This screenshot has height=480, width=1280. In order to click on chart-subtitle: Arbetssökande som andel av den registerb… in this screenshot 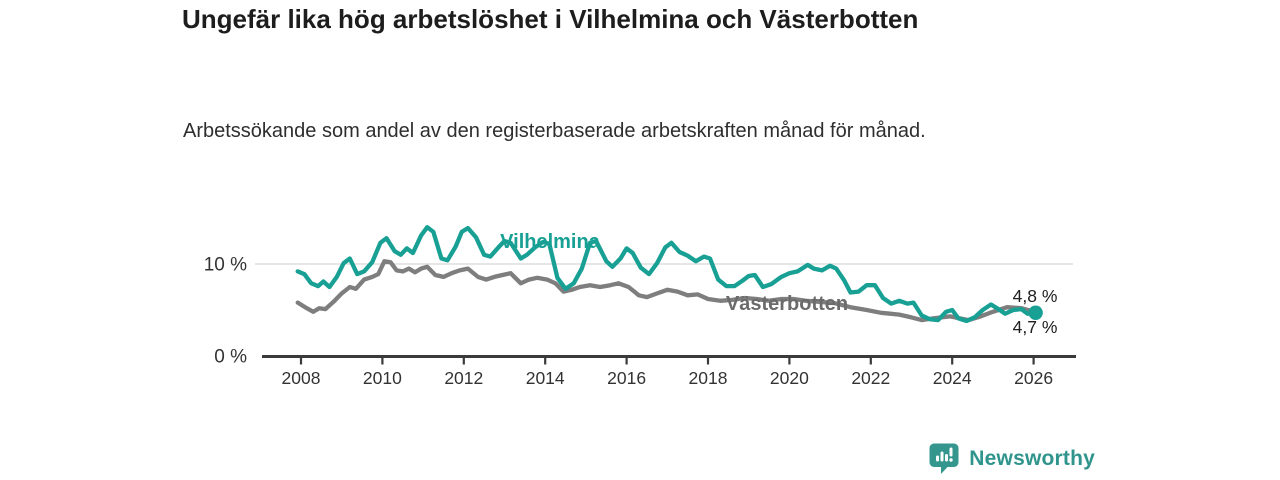, I will do `click(554, 131)`.